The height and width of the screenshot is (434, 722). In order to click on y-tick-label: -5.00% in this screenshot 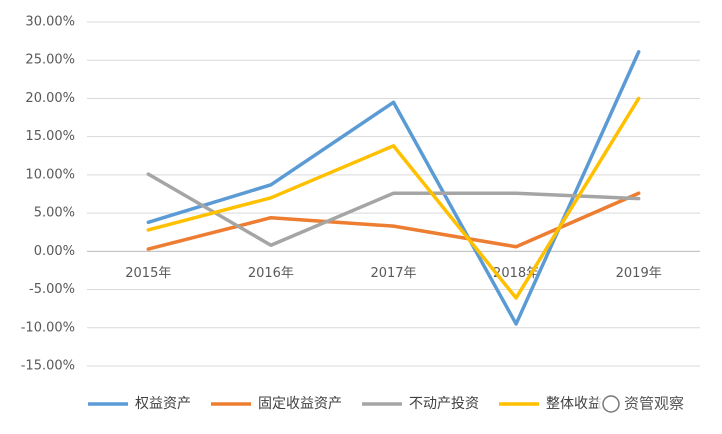, I will do `click(52, 289)`.